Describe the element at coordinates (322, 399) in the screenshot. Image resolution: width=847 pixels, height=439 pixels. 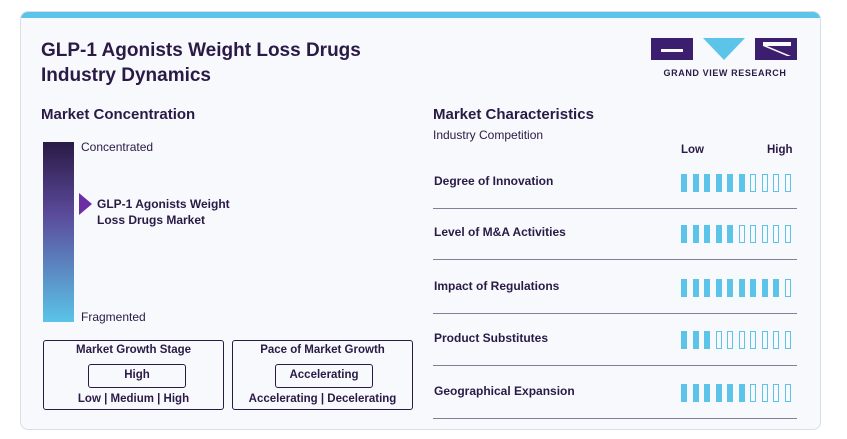
I see `growth-pace-options: Accelerating | Decelerating` at that location.